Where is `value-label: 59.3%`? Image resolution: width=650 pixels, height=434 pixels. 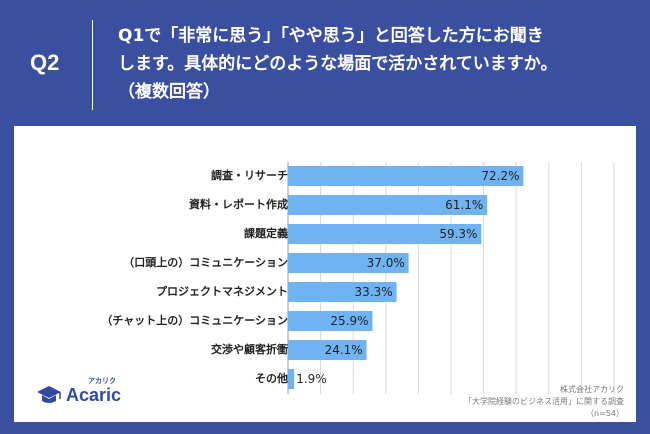
value-label: 59.3% is located at coordinates (458, 234).